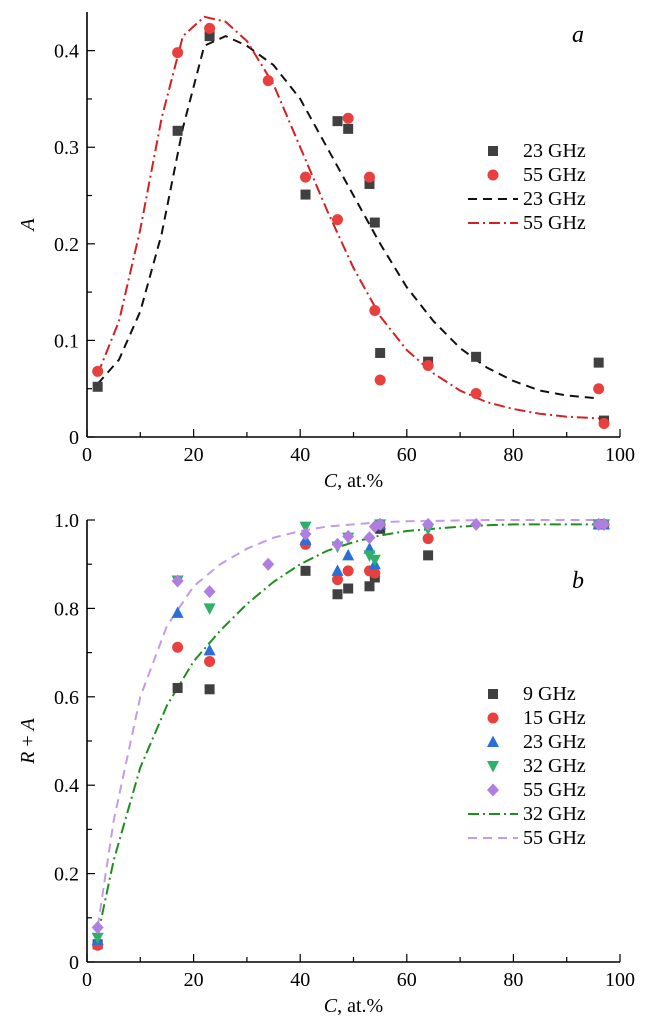 The image size is (645, 1026). What do you see at coordinates (66, 341) in the screenshot?
I see `y-tick-label: 0.1` at bounding box center [66, 341].